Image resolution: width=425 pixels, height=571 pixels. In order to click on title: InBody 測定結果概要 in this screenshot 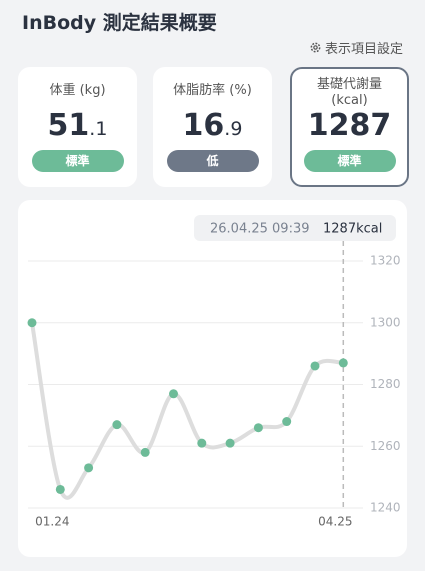, I will do `click(119, 23)`.